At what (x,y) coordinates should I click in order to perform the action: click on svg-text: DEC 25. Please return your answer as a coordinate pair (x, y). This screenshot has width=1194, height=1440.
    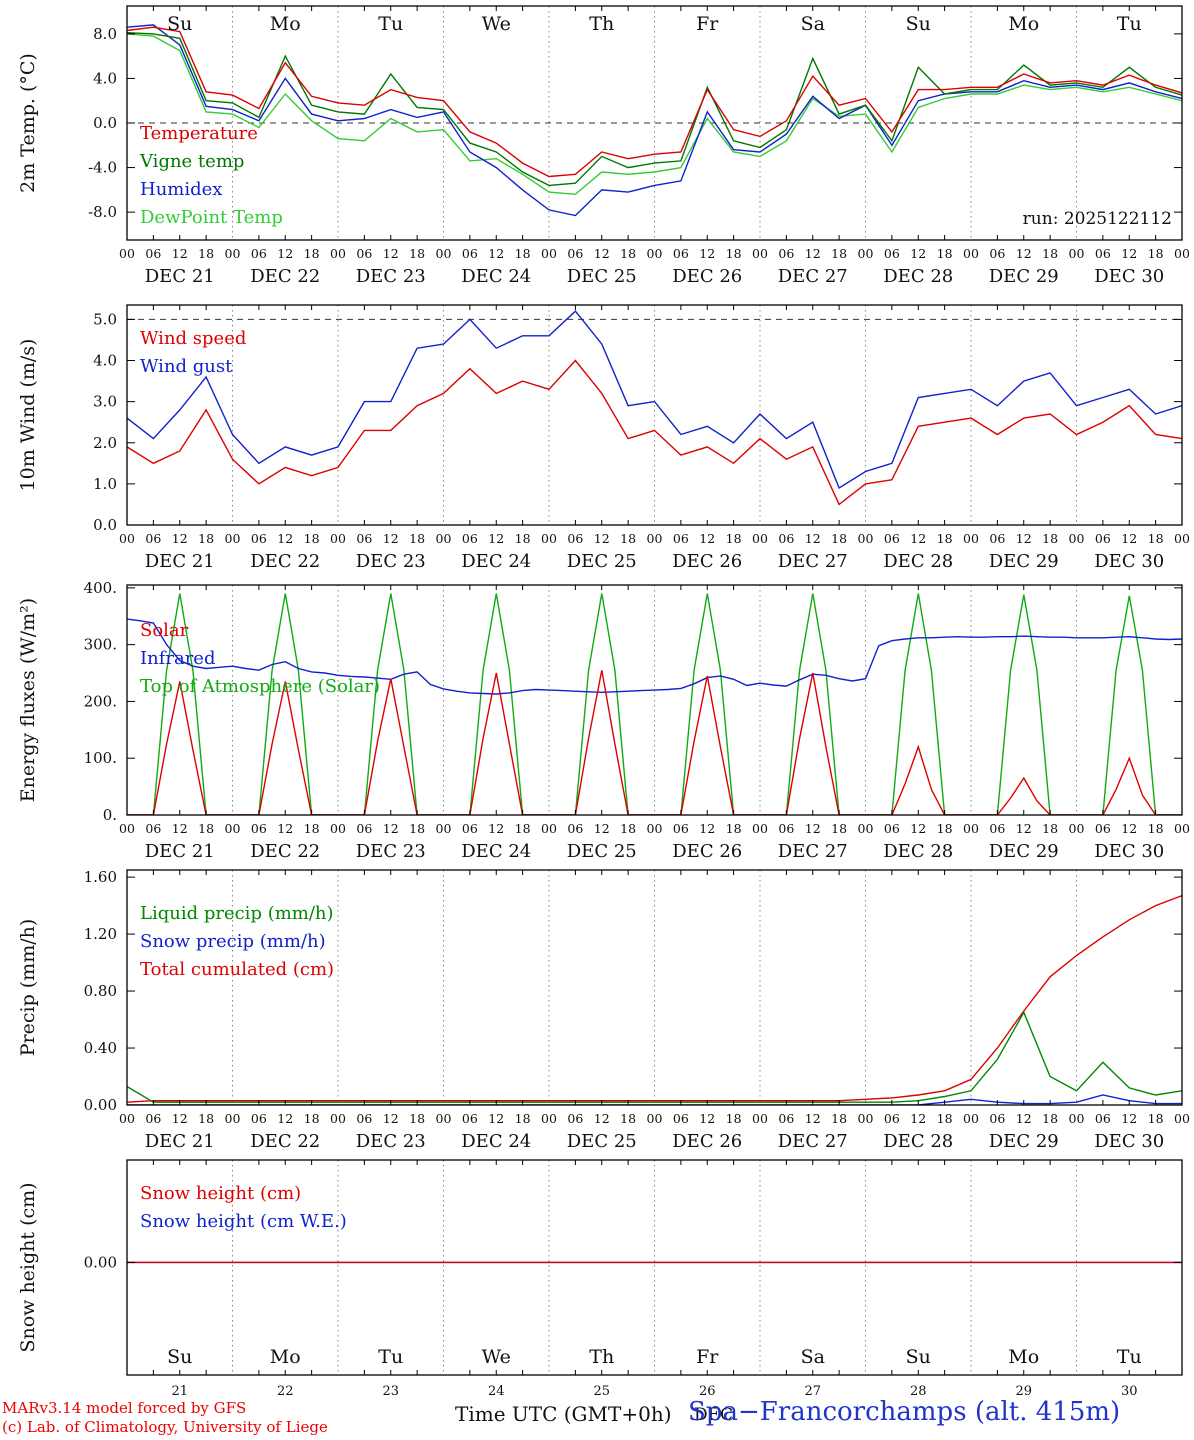
    Looking at the image, I should click on (602, 851).